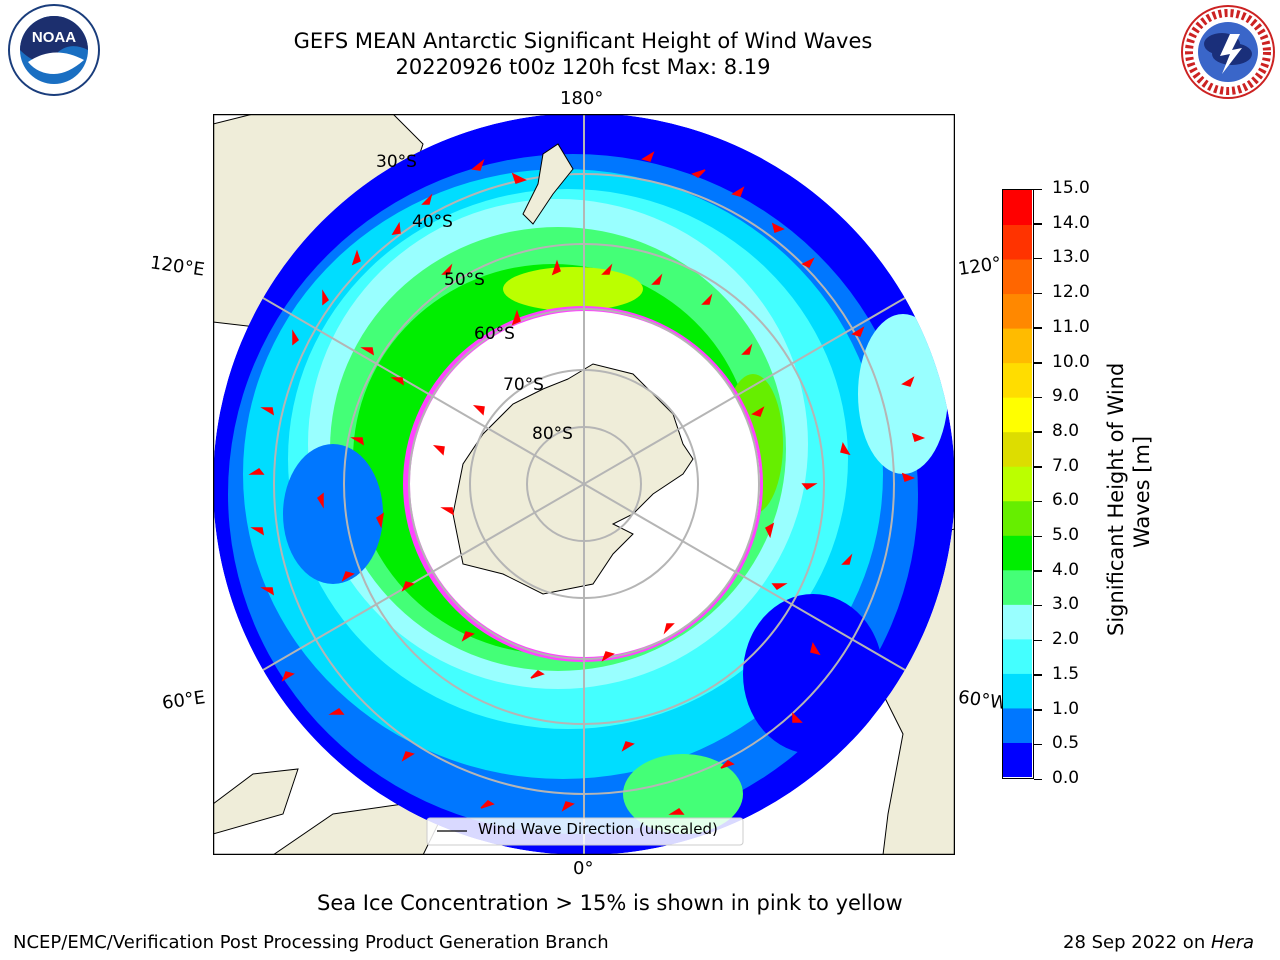 This screenshot has height=960, width=1280. I want to click on lat-label-70s: 70°S, so click(523, 385).